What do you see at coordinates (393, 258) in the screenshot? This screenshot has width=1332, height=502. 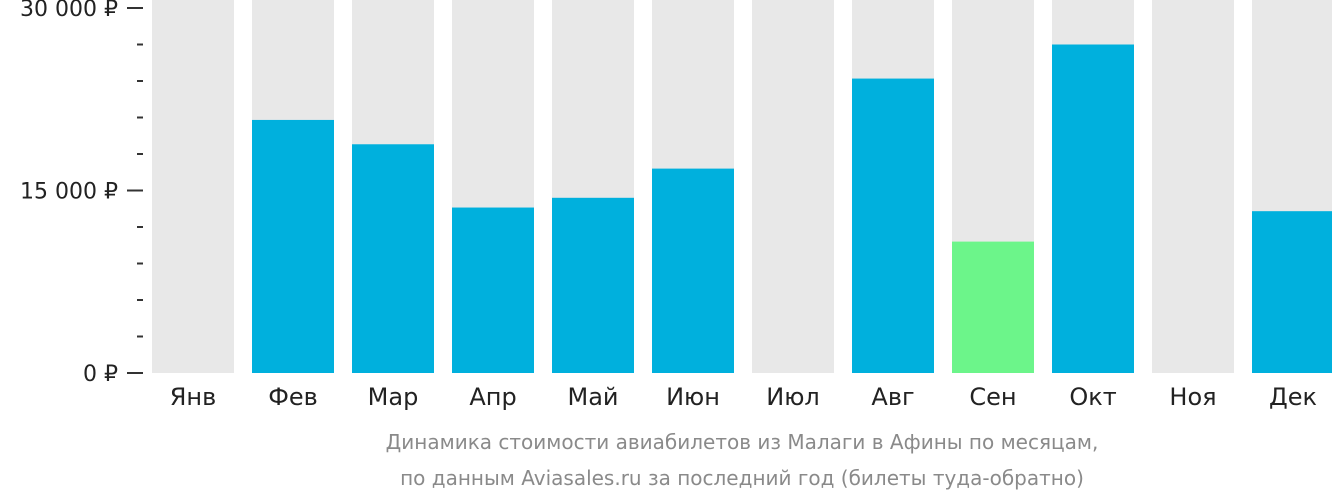 I see `bar-Мар` at bounding box center [393, 258].